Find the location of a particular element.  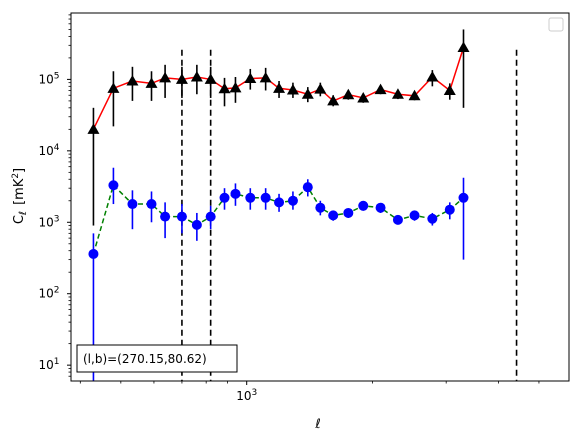

y-tick-exponent: 4 is located at coordinates (57, 148).